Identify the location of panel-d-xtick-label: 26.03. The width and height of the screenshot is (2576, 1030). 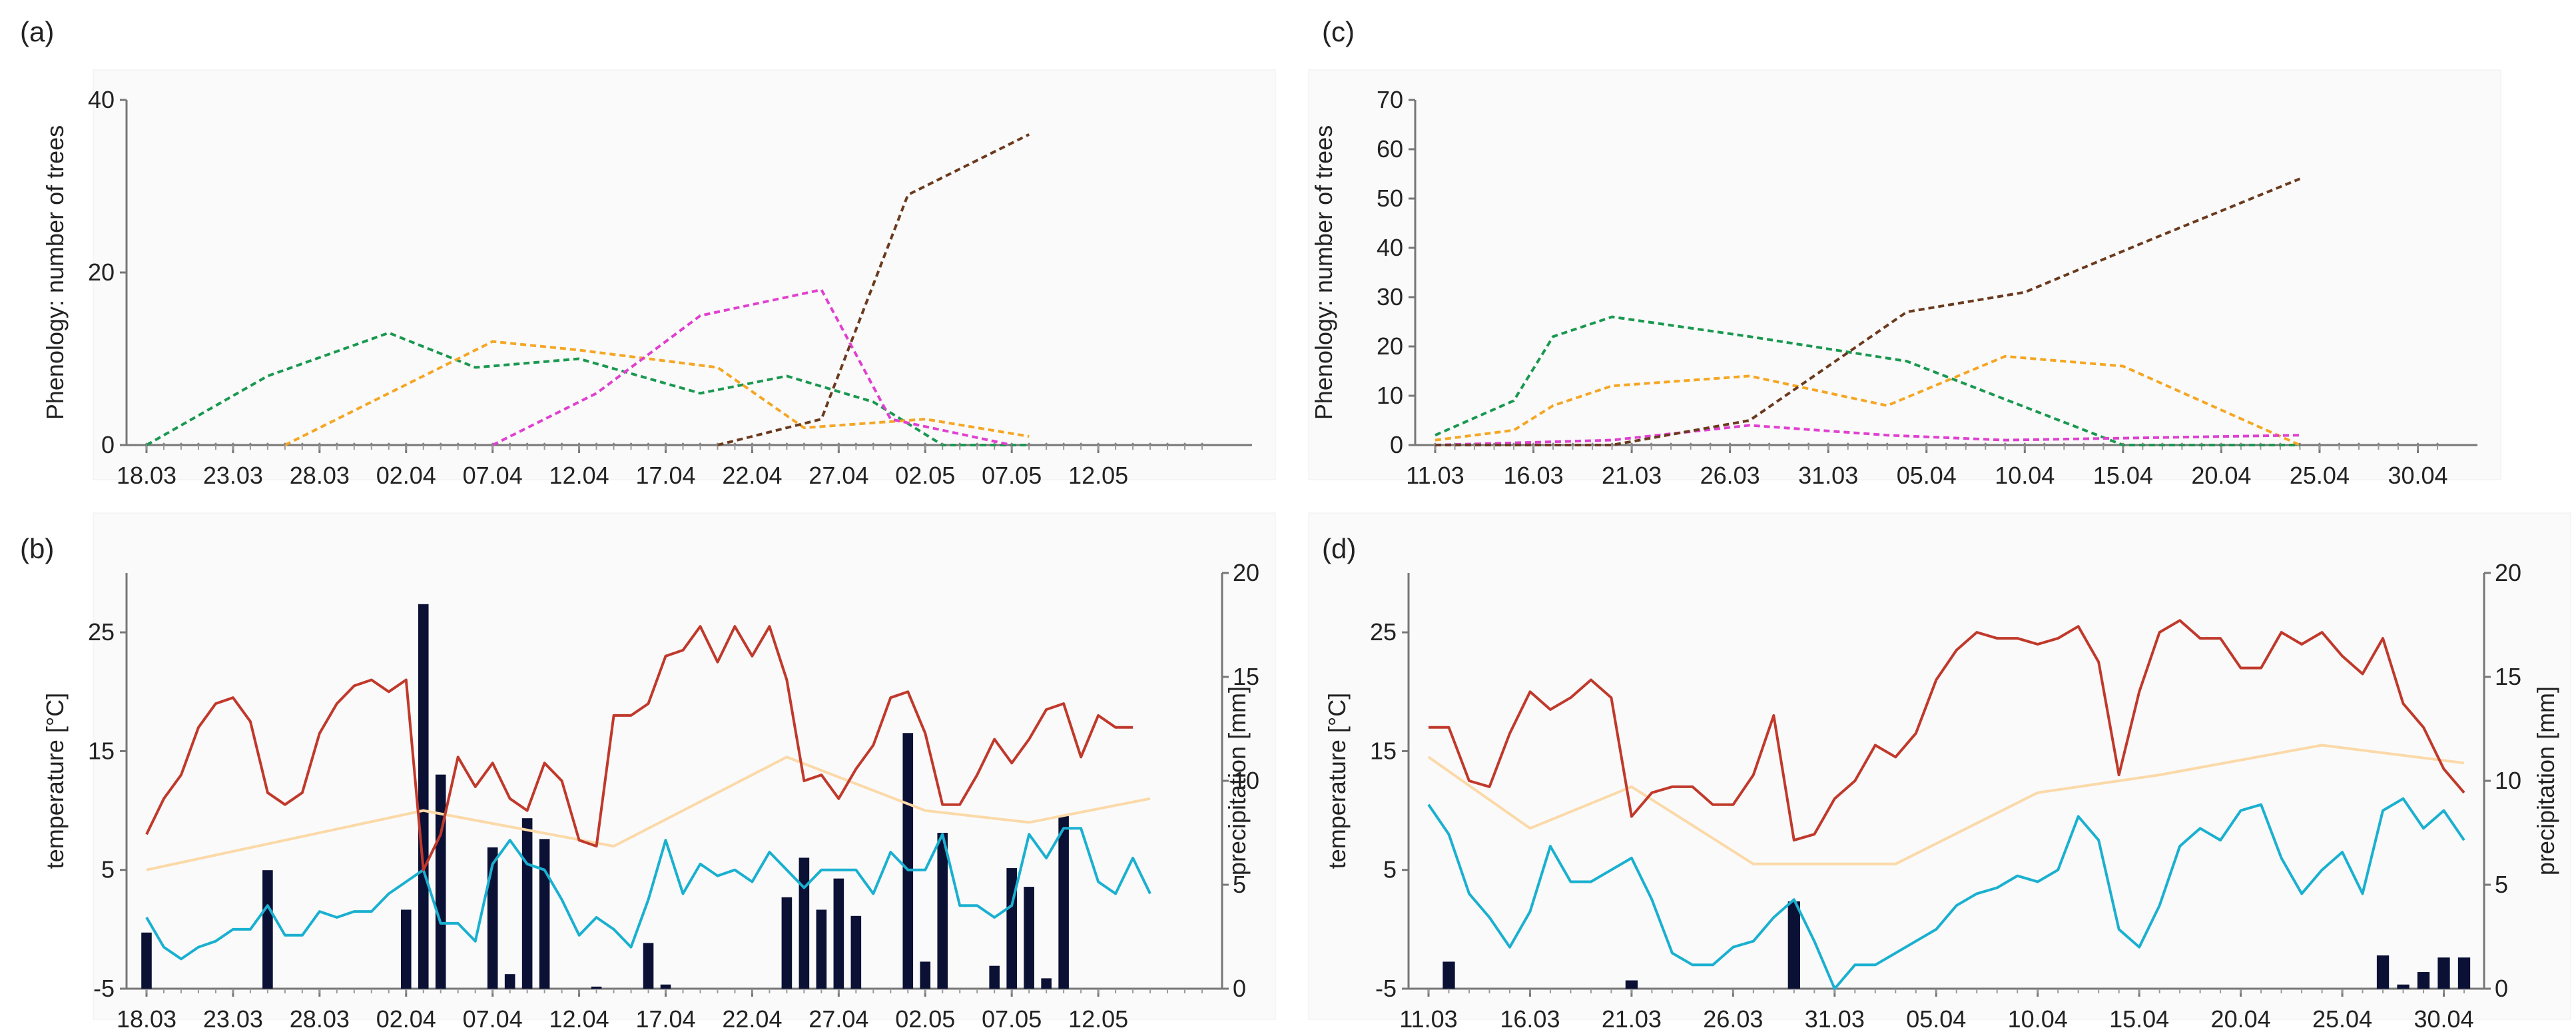
(1733, 1017).